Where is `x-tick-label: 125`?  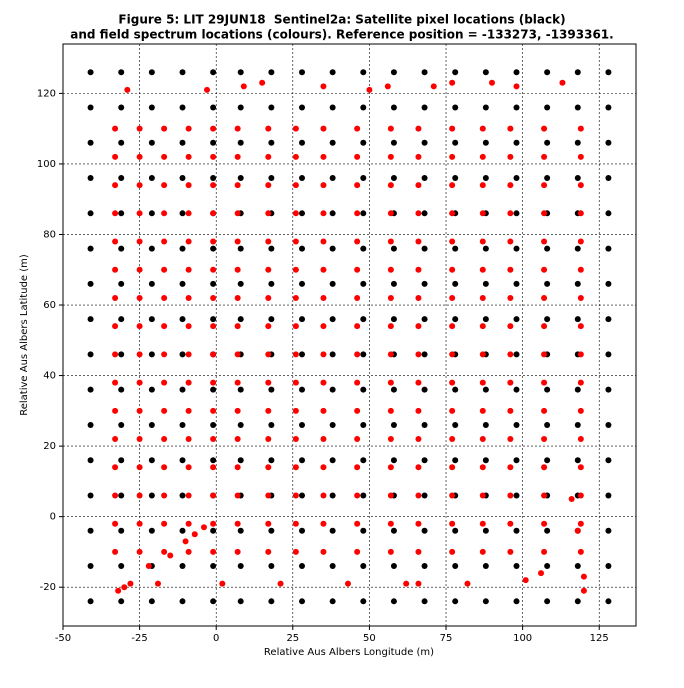 x-tick-label: 125 is located at coordinates (599, 638).